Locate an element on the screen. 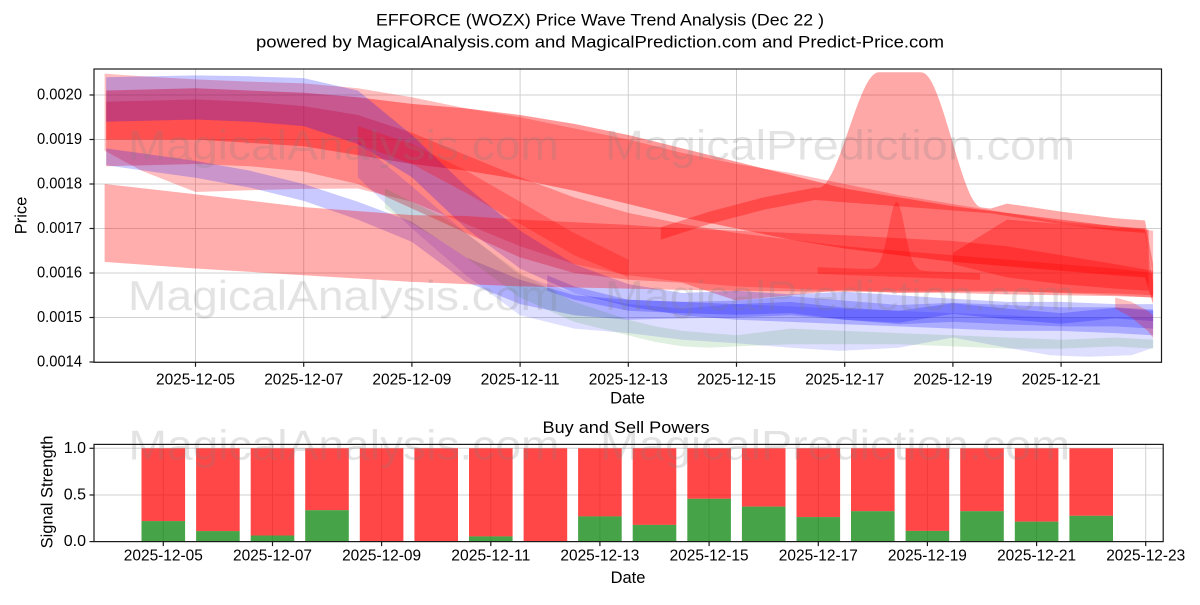 The image size is (1200, 605). svg-text: 2025-12-23 is located at coordinates (1145, 556).